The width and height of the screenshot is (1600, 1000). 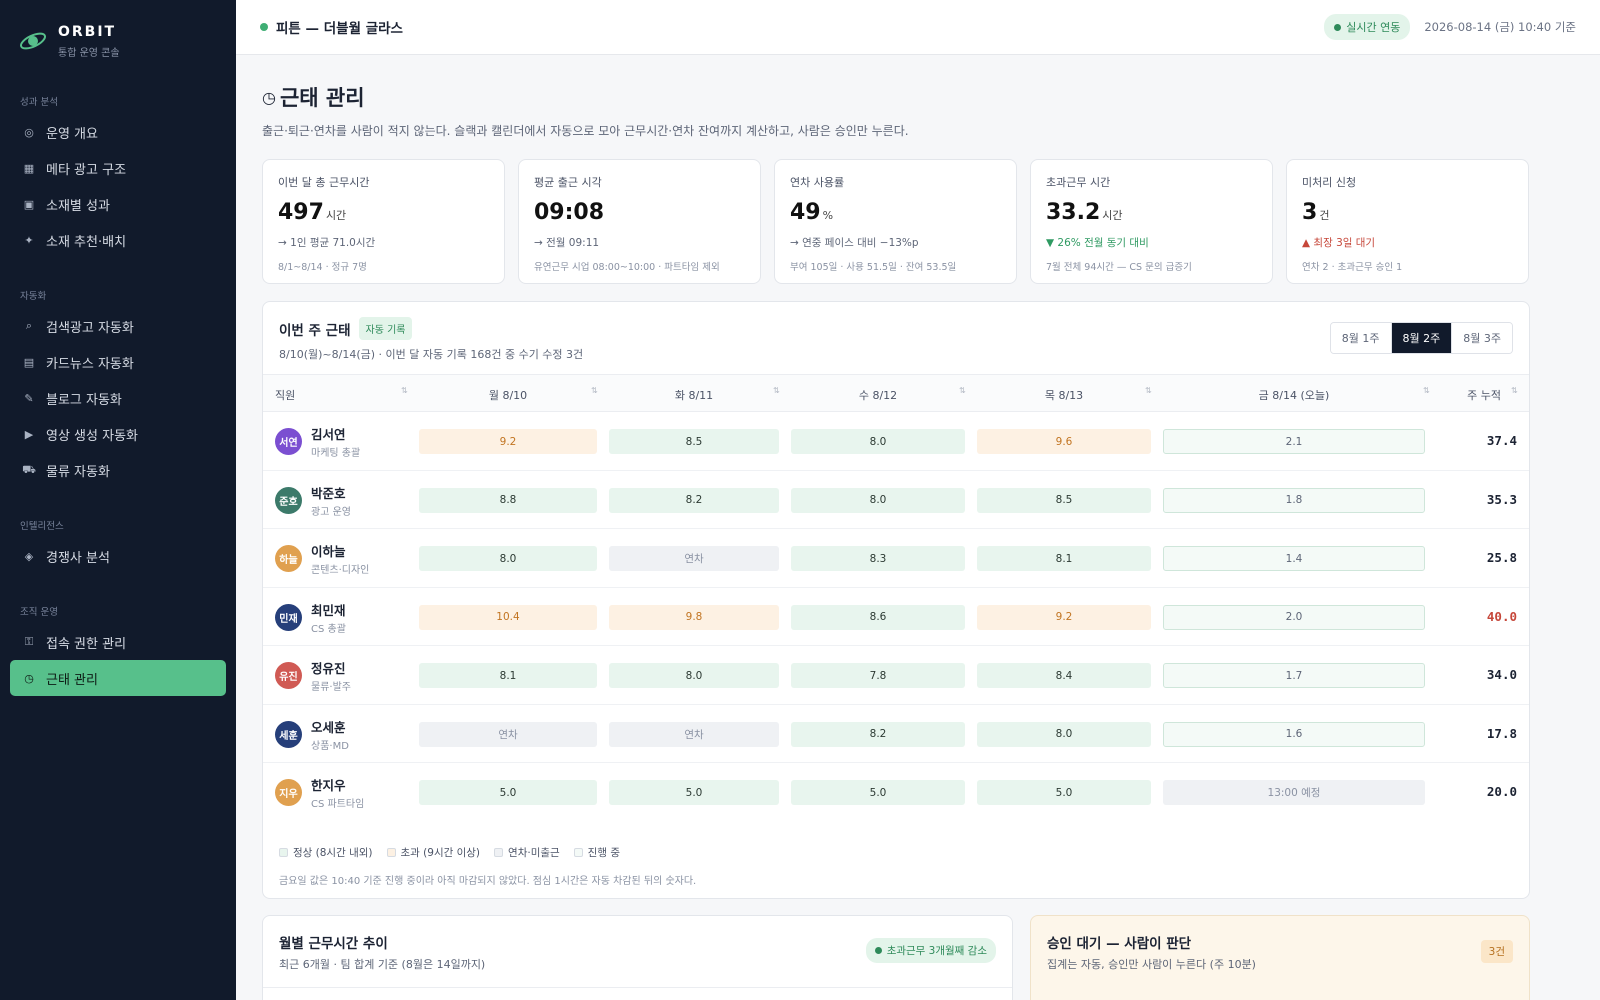 I want to click on day-cell: 10.4, so click(x=508, y=617).